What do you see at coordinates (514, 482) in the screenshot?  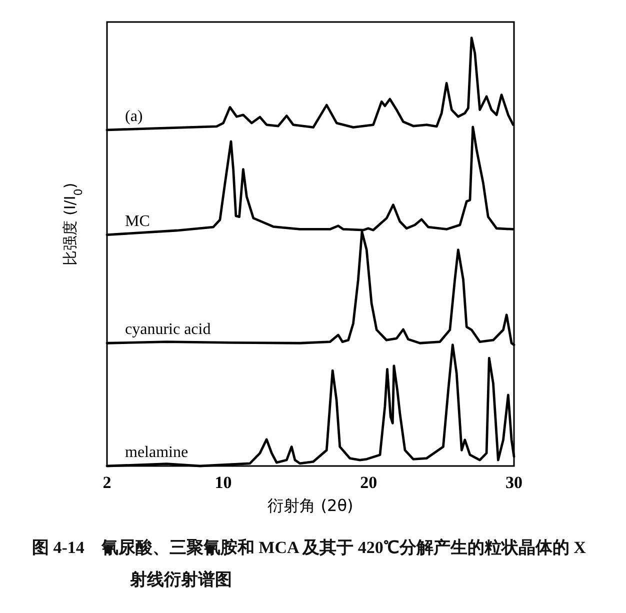 I see `x-tick-label: 30` at bounding box center [514, 482].